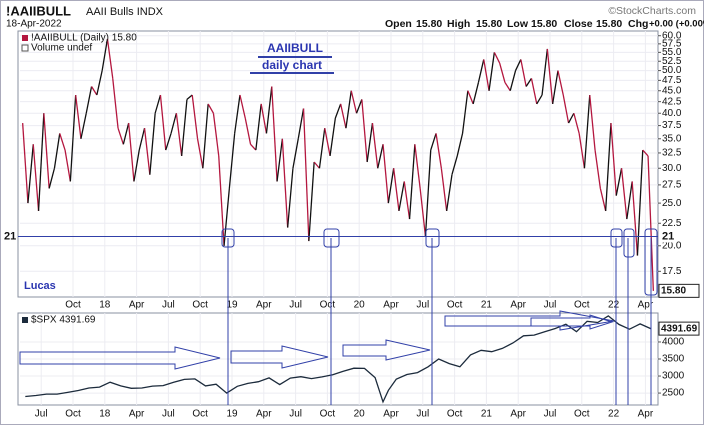 The height and width of the screenshot is (430, 704). What do you see at coordinates (38, 10) in the screenshot?
I see `symbol: !AAIIBULL` at bounding box center [38, 10].